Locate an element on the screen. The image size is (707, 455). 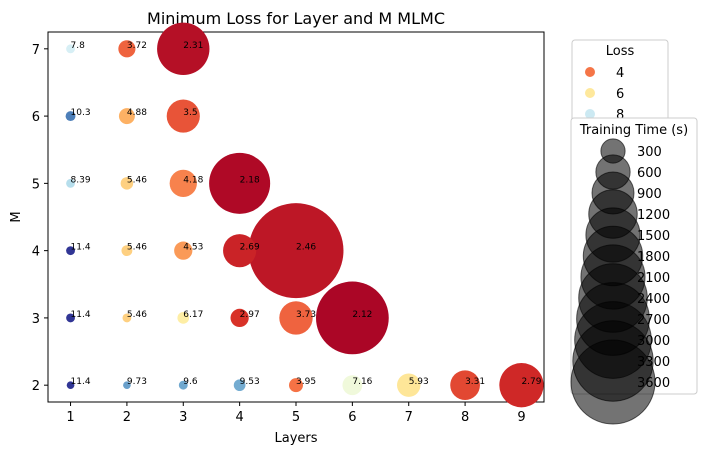
color-legend-title: Loss is located at coordinates (620, 51).